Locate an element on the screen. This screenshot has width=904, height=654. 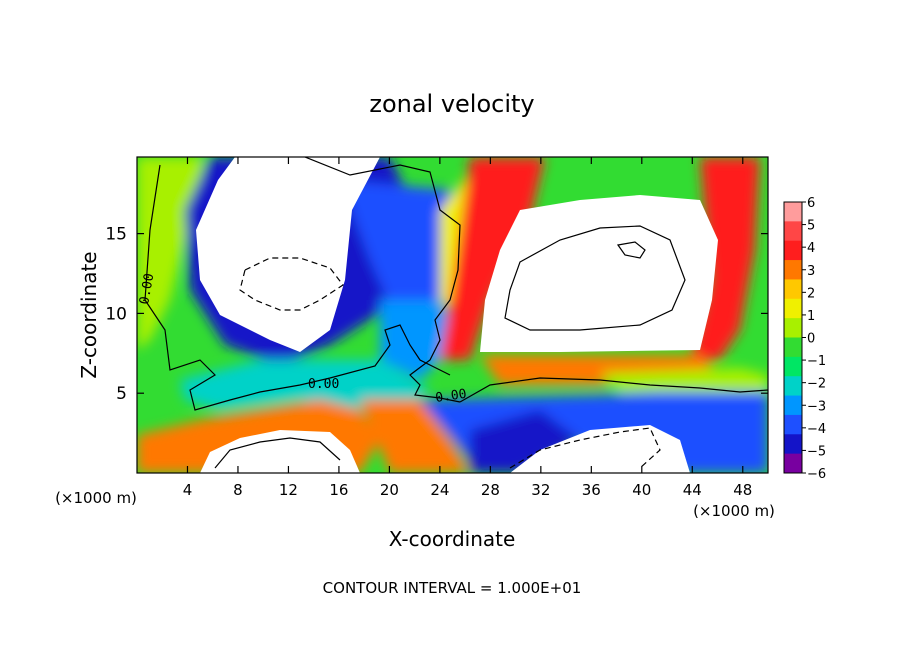
x-tick-label: 32 is located at coordinates (540, 490).